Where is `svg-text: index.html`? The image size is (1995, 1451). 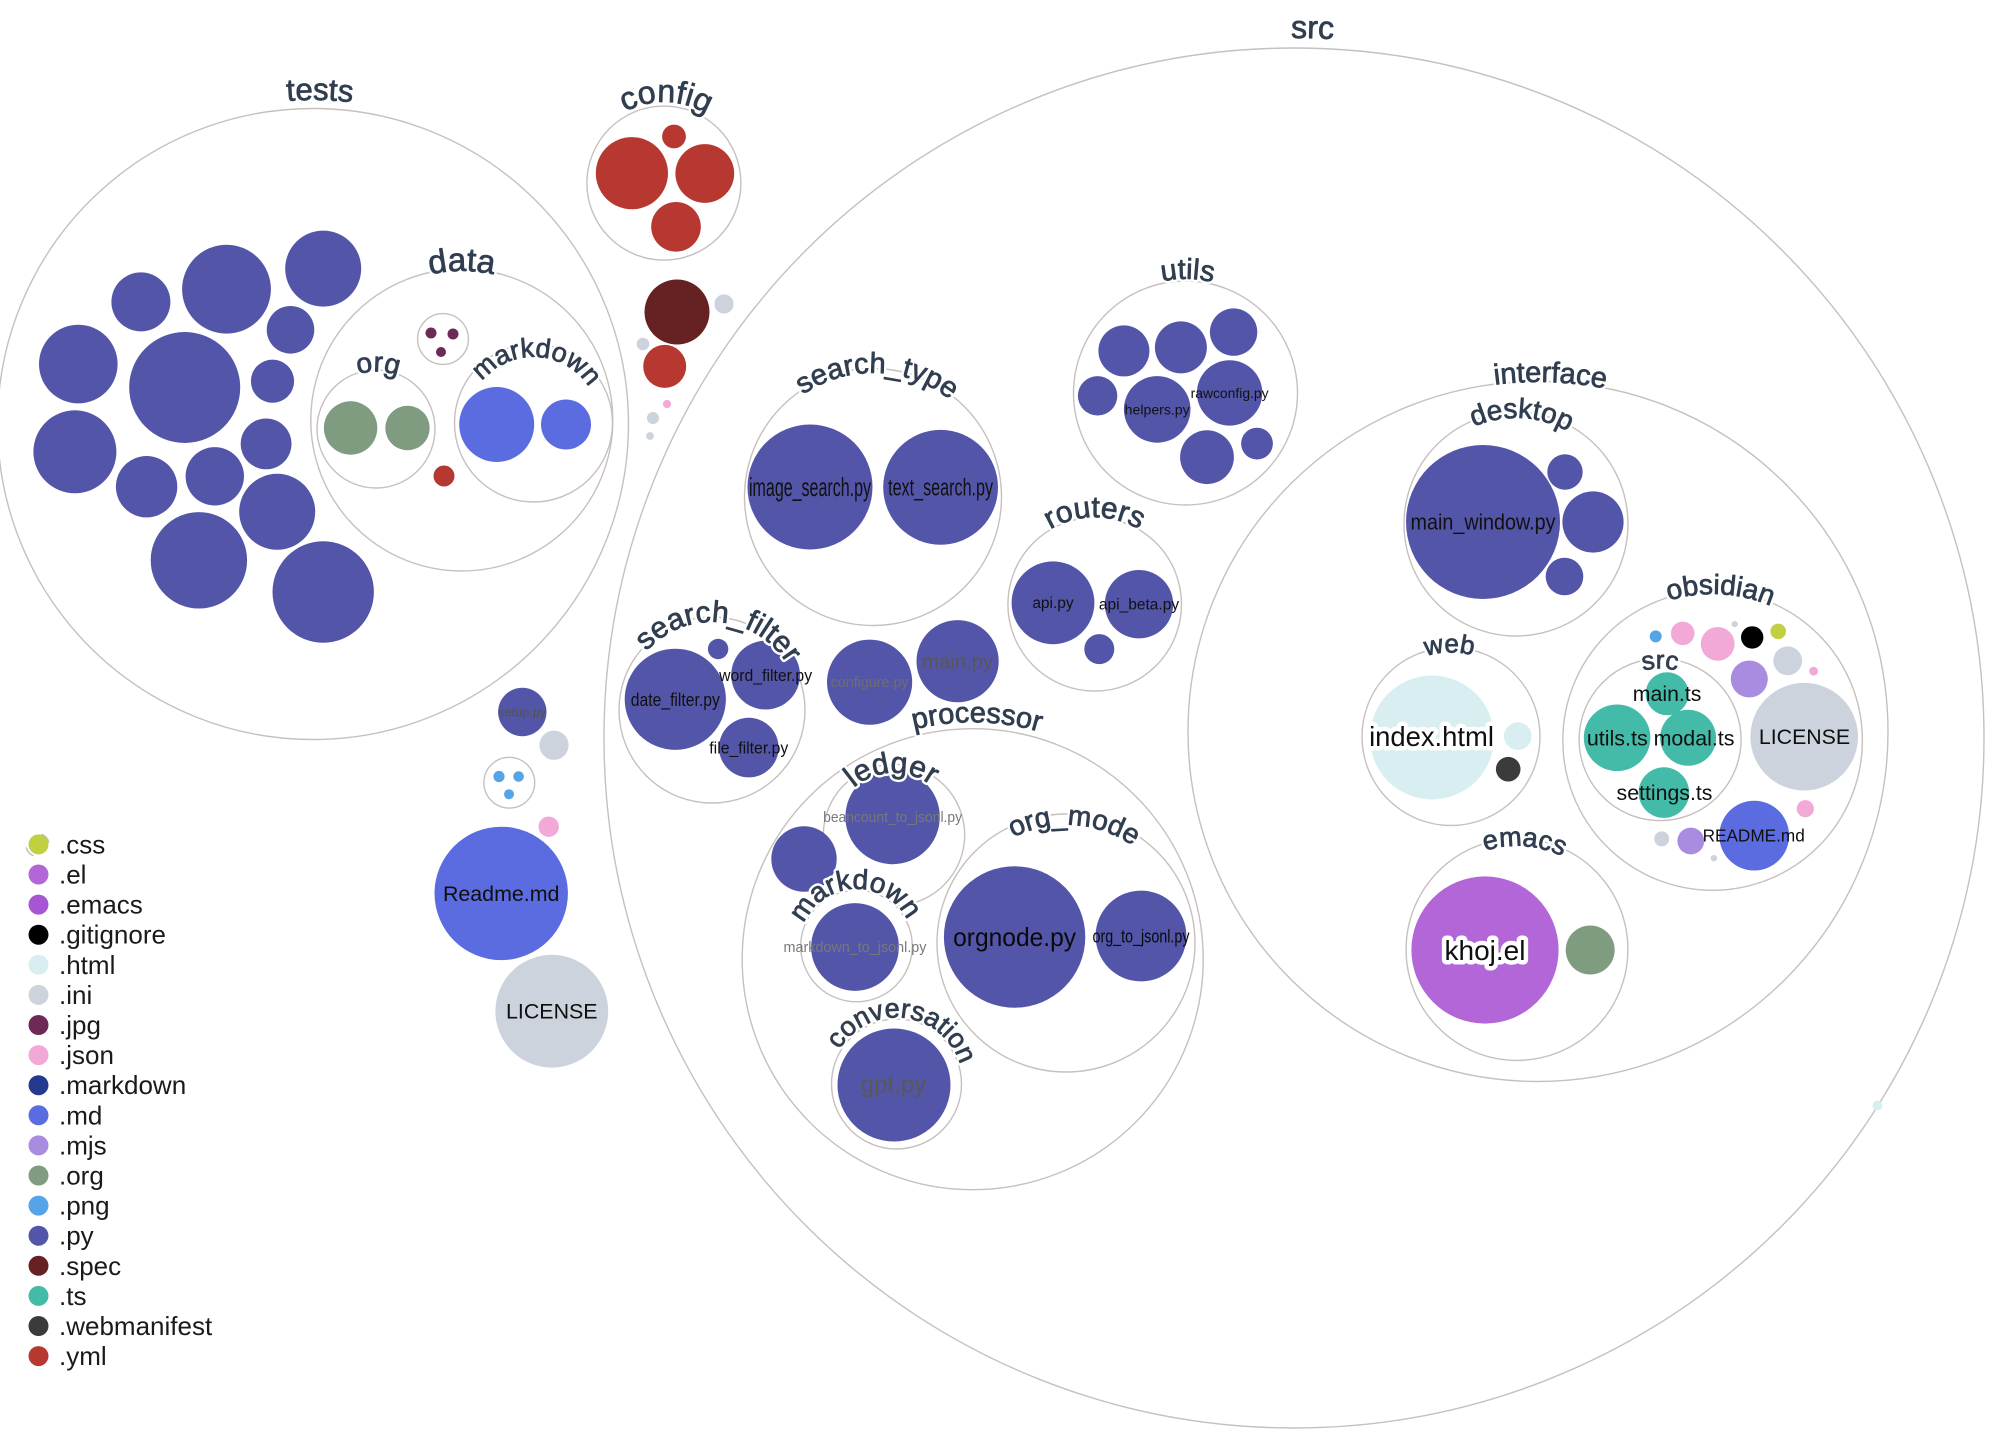 svg-text: index.html is located at coordinates (1431, 736).